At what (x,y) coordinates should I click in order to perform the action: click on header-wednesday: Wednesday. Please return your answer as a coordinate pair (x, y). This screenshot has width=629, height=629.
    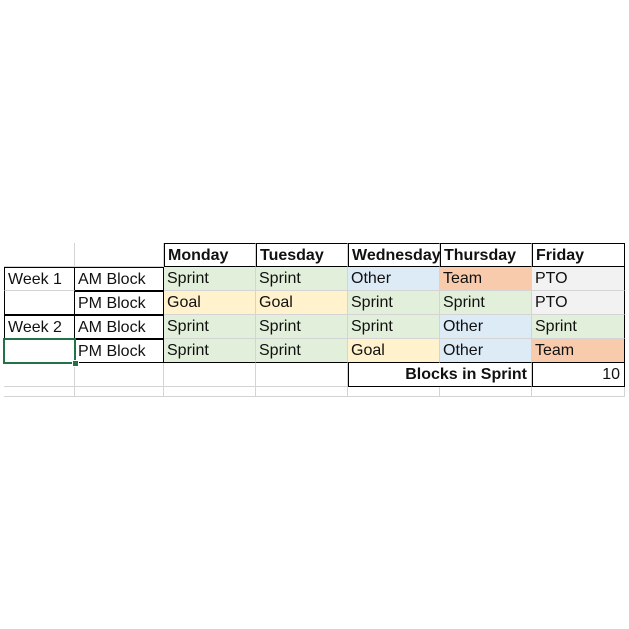
    Looking at the image, I should click on (394, 255).